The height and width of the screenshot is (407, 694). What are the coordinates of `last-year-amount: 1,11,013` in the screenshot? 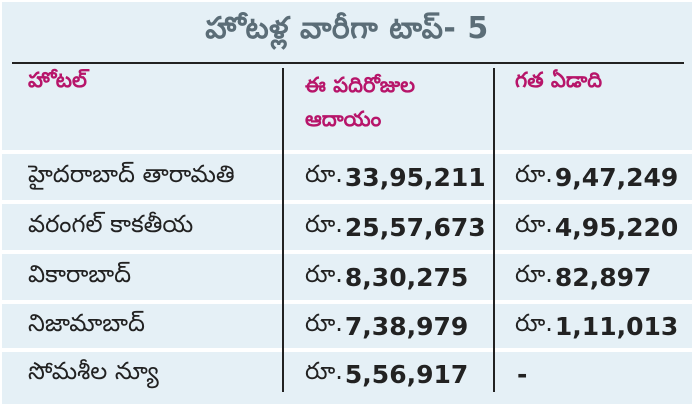 It's located at (616, 326).